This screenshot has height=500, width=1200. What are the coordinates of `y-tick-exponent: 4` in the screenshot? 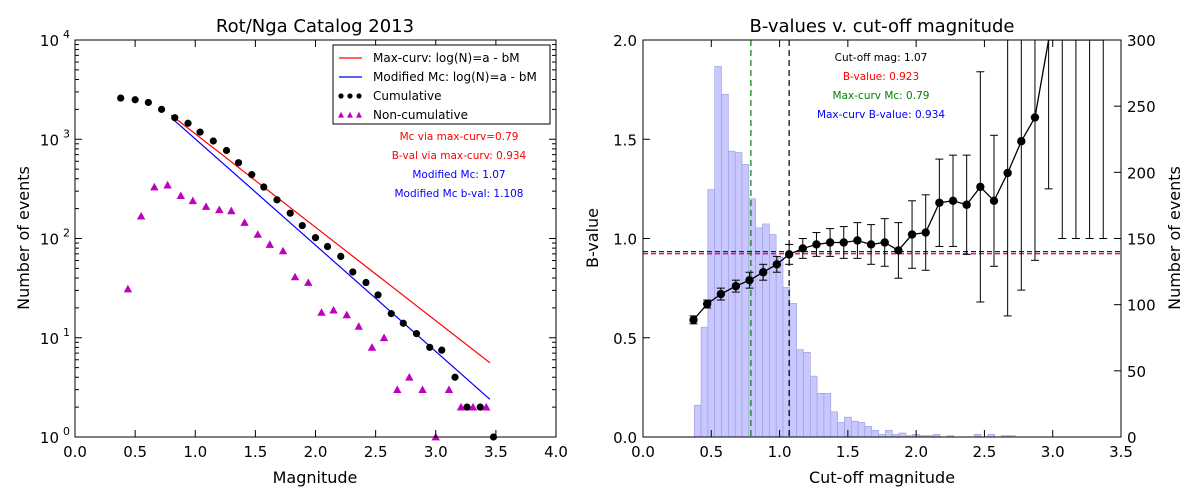 It's located at (66, 34).